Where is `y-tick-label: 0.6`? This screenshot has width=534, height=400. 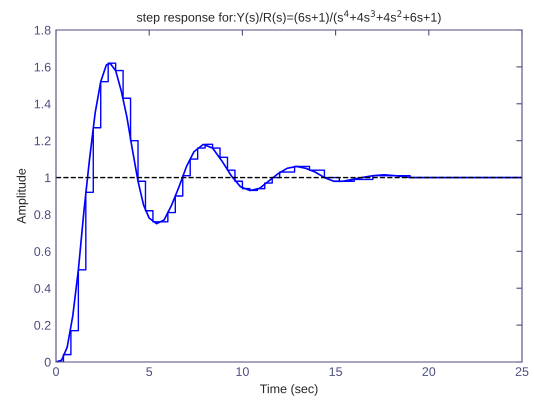 y-tick-label: 0.6 is located at coordinates (42, 251).